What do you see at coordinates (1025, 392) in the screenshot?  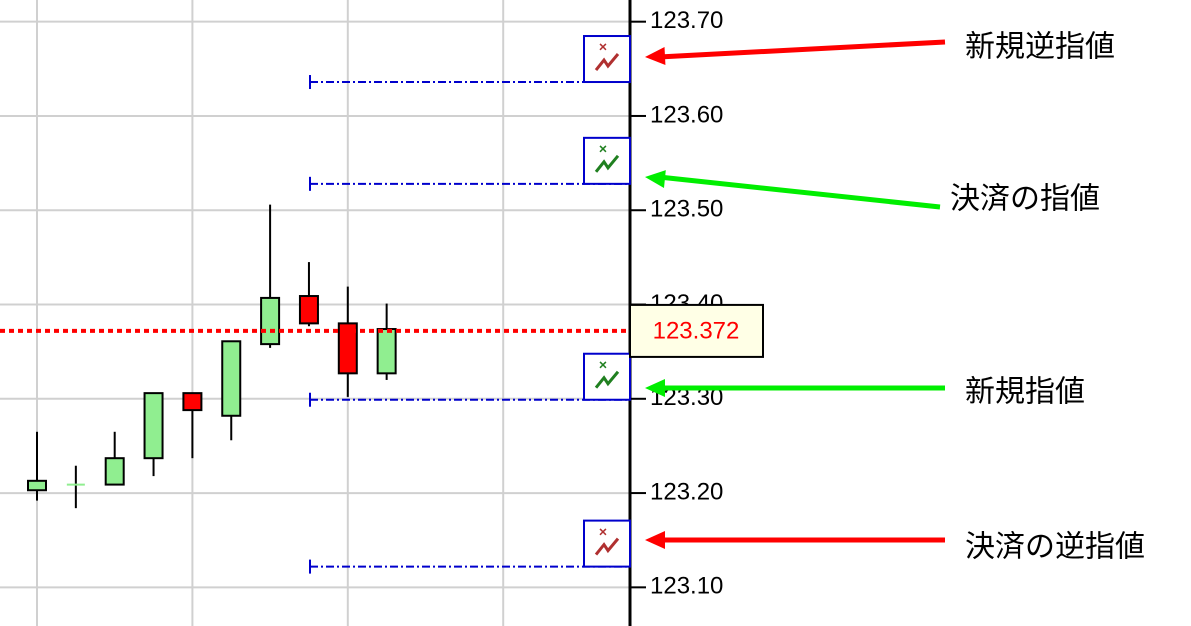 I see `annotation-label: 新規指値` at bounding box center [1025, 392].